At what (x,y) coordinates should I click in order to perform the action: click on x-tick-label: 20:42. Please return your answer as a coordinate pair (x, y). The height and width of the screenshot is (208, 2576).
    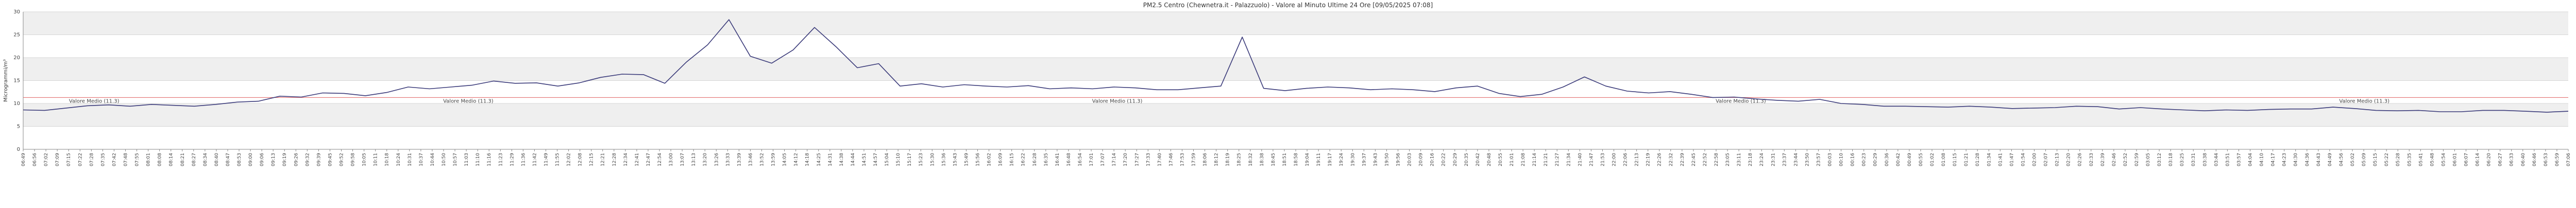
    Looking at the image, I should click on (1479, 159).